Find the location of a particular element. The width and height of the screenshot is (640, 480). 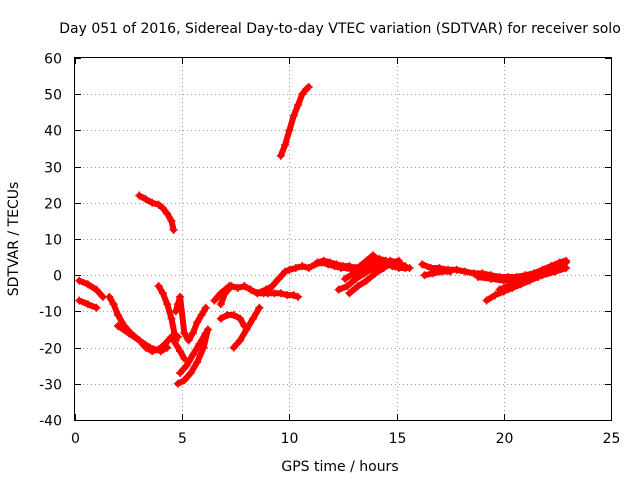

x-tick-label: 20 is located at coordinates (505, 439).